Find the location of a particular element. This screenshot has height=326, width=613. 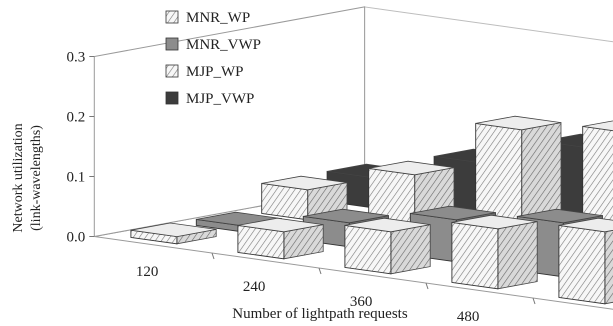

legend-item: MJP_VWP is located at coordinates (209, 99).